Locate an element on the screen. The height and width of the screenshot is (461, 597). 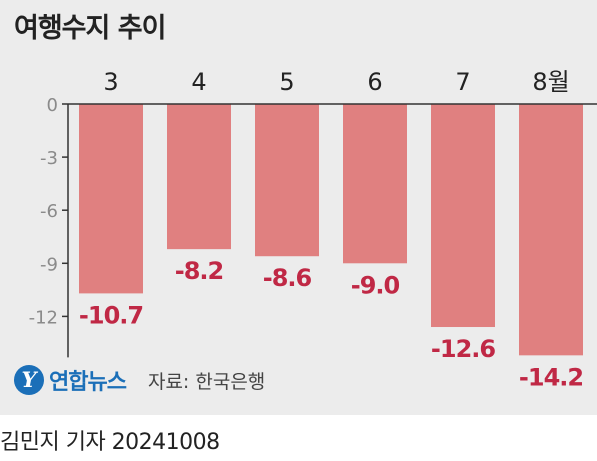
y-tick-label: -3 is located at coordinates (49, 158).